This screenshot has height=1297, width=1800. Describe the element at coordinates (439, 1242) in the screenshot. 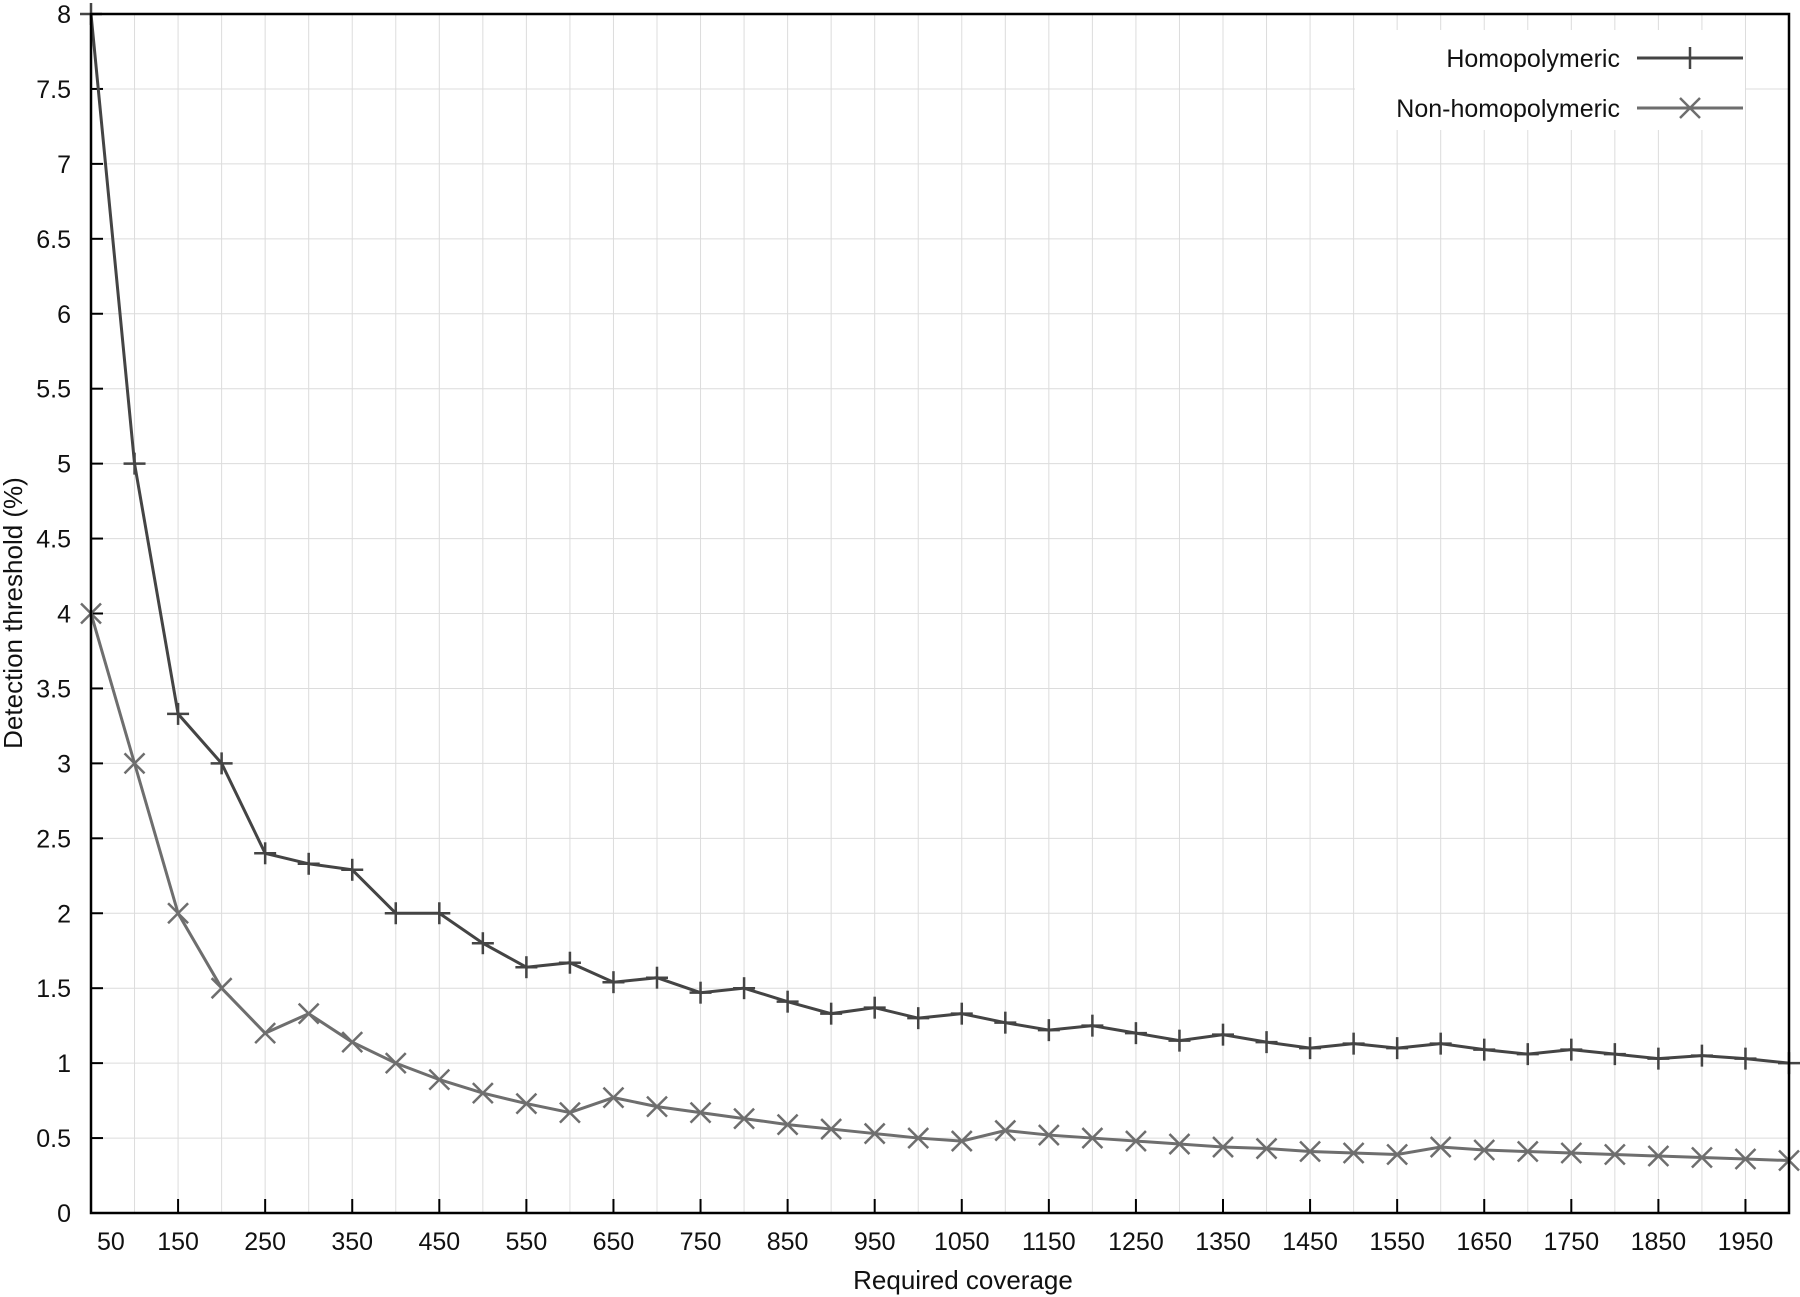

I see `x-tick-label: 450` at that location.